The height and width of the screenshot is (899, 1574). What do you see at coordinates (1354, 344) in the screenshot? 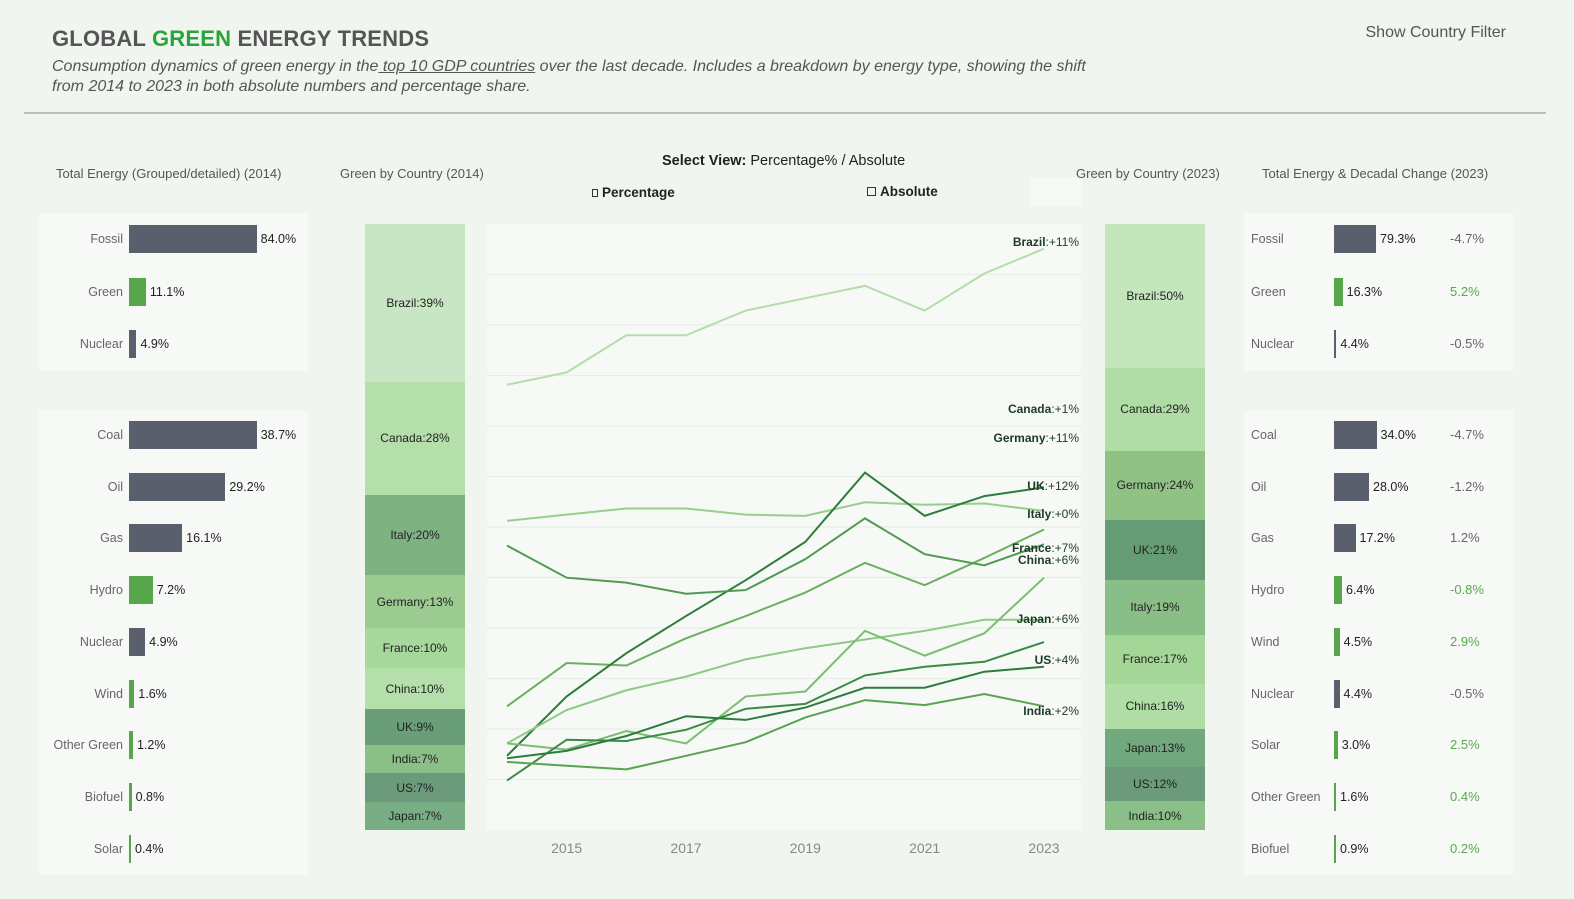
I see `bar-value-label: 4.4%` at bounding box center [1354, 344].